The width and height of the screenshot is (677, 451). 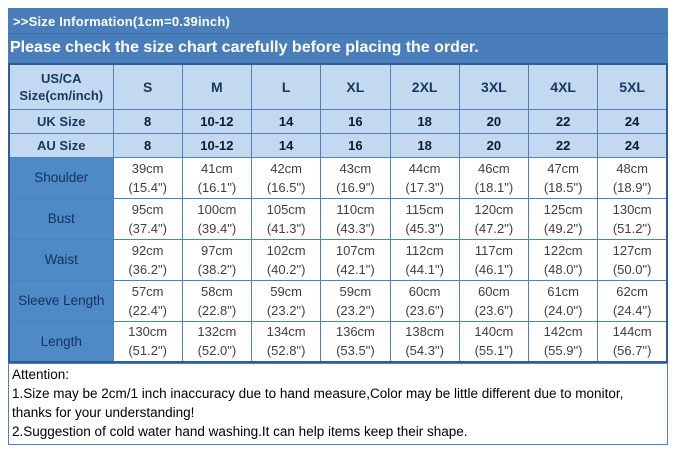 I want to click on measurement-cell: 130cm (51.2"), so click(x=632, y=218).